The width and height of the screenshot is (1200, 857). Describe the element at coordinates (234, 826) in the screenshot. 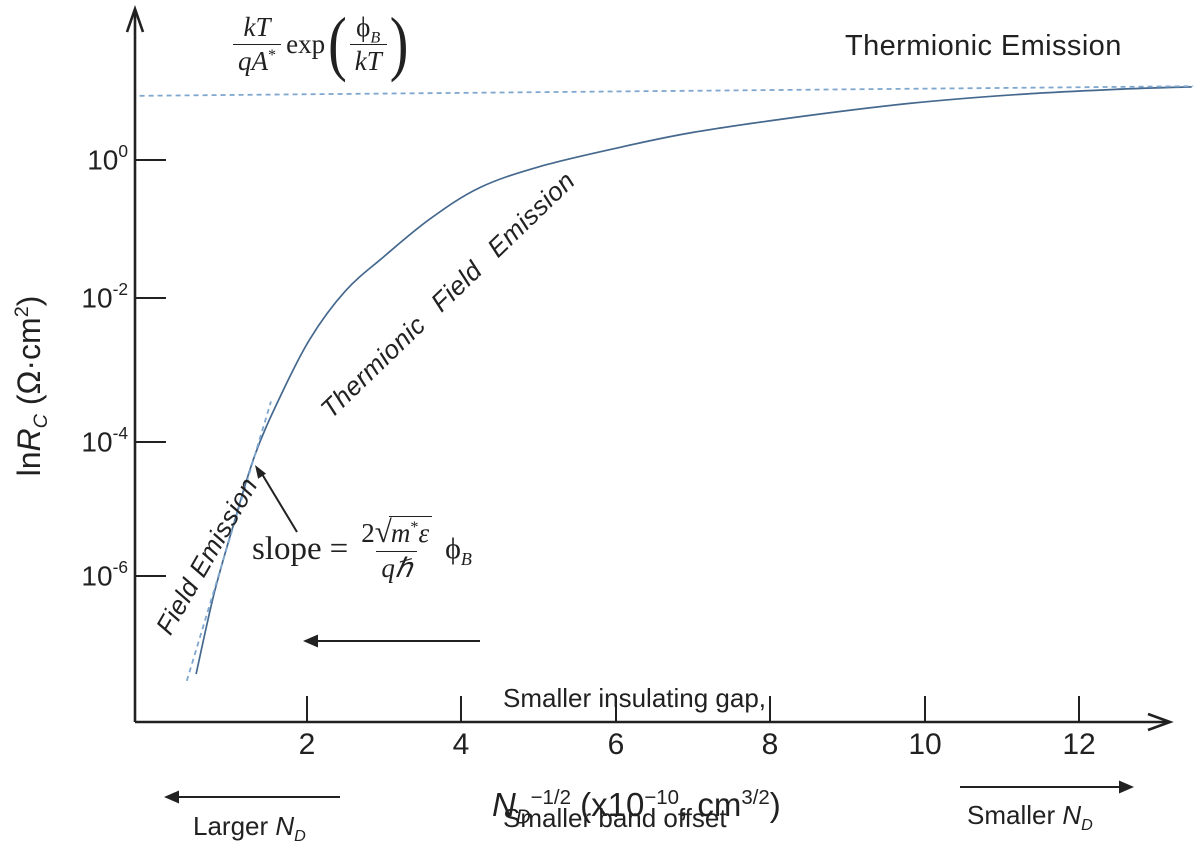

I see `larger-nd-text: Larger` at that location.